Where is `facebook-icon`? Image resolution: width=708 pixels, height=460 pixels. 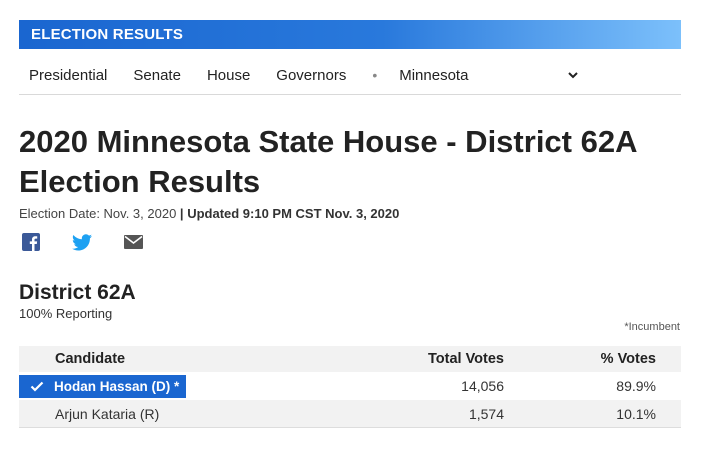 facebook-icon is located at coordinates (31, 242).